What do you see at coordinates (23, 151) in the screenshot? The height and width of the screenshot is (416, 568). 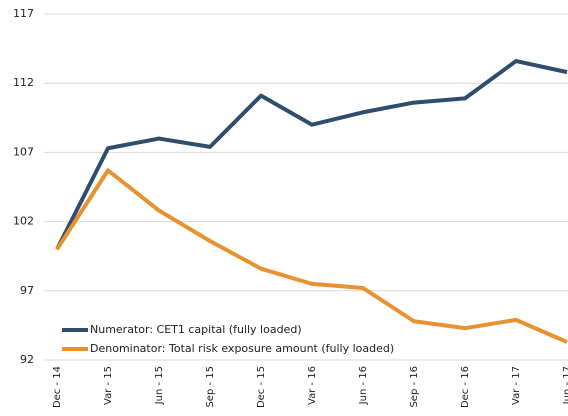 I see `y-tick-label: 107` at bounding box center [23, 151].